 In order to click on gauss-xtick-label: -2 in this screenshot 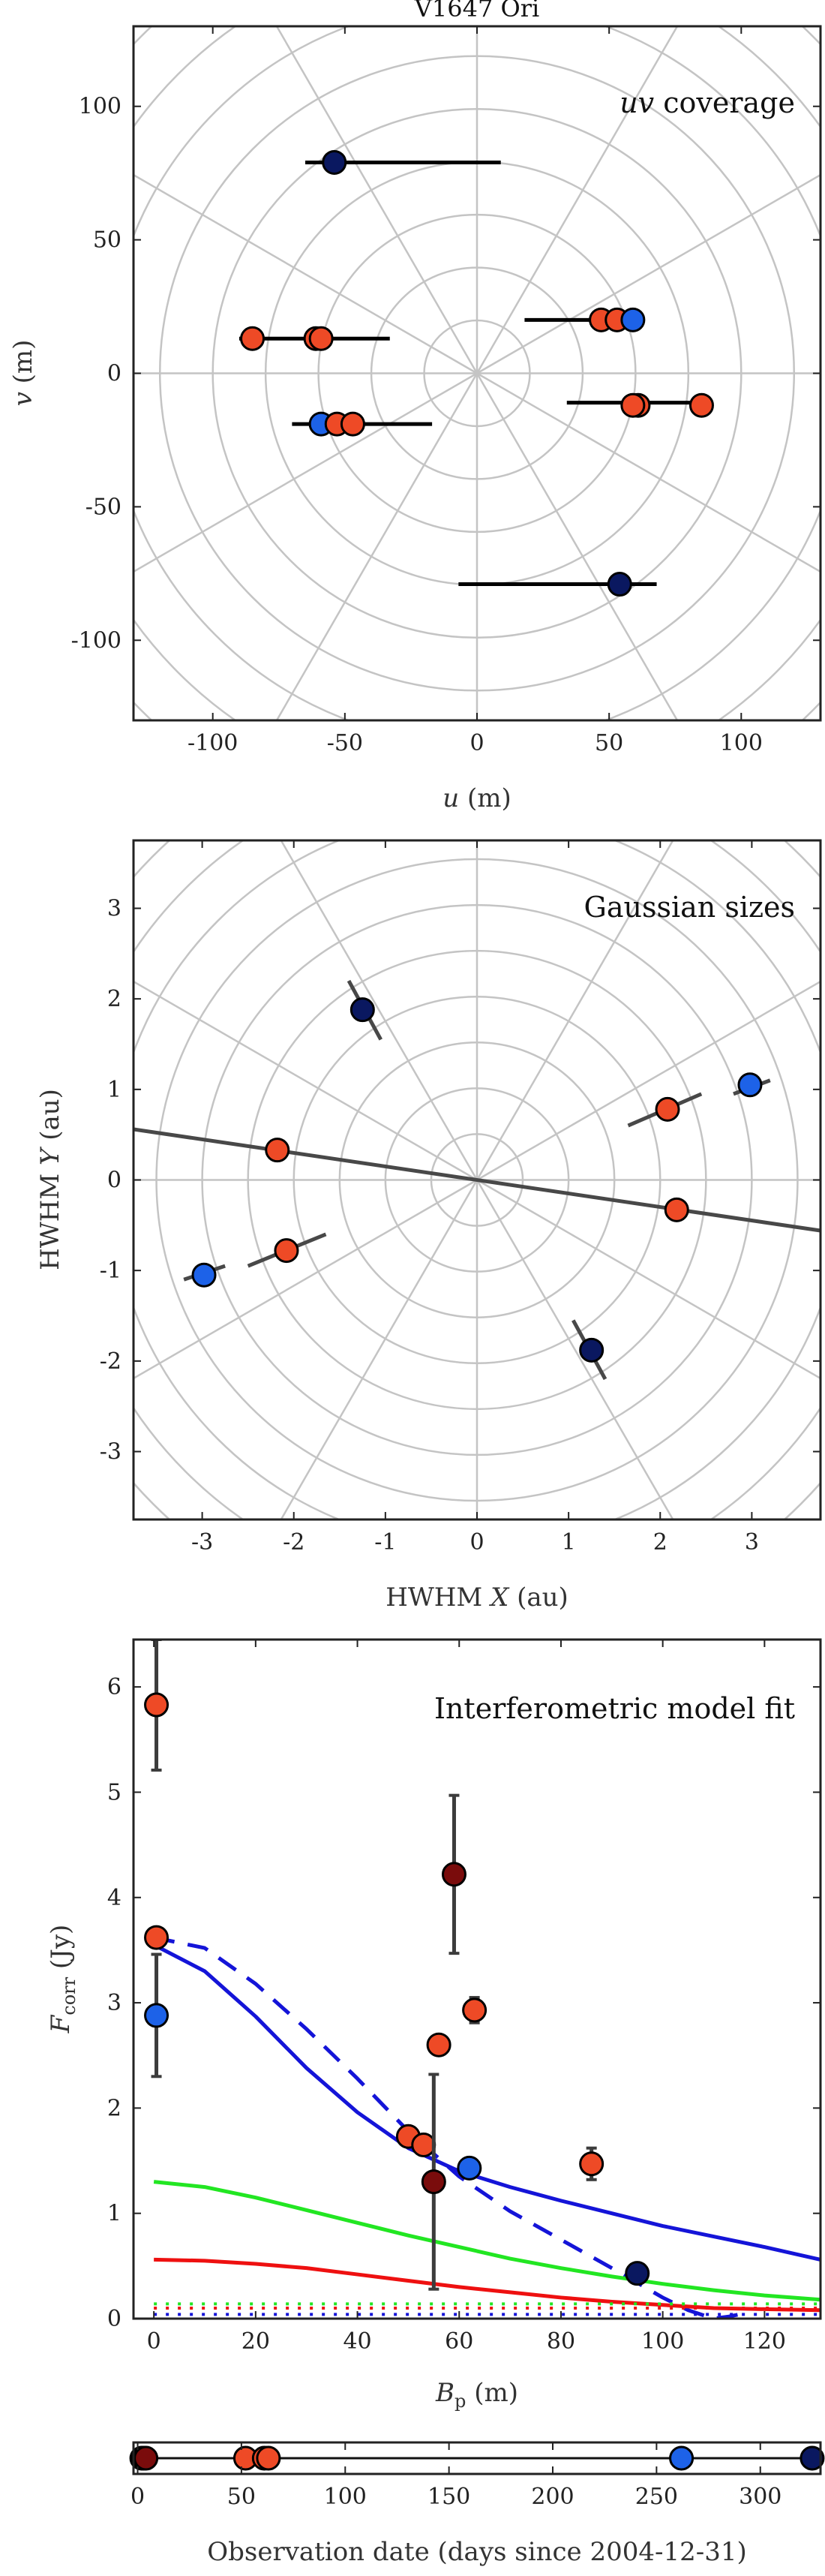, I will do `click(293, 1542)`.